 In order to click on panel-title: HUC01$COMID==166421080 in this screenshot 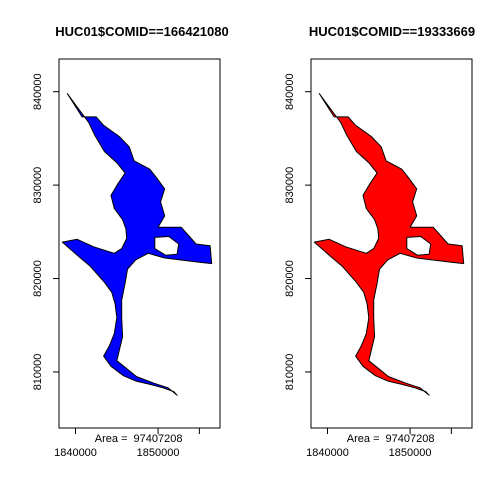, I will do `click(141, 31)`.